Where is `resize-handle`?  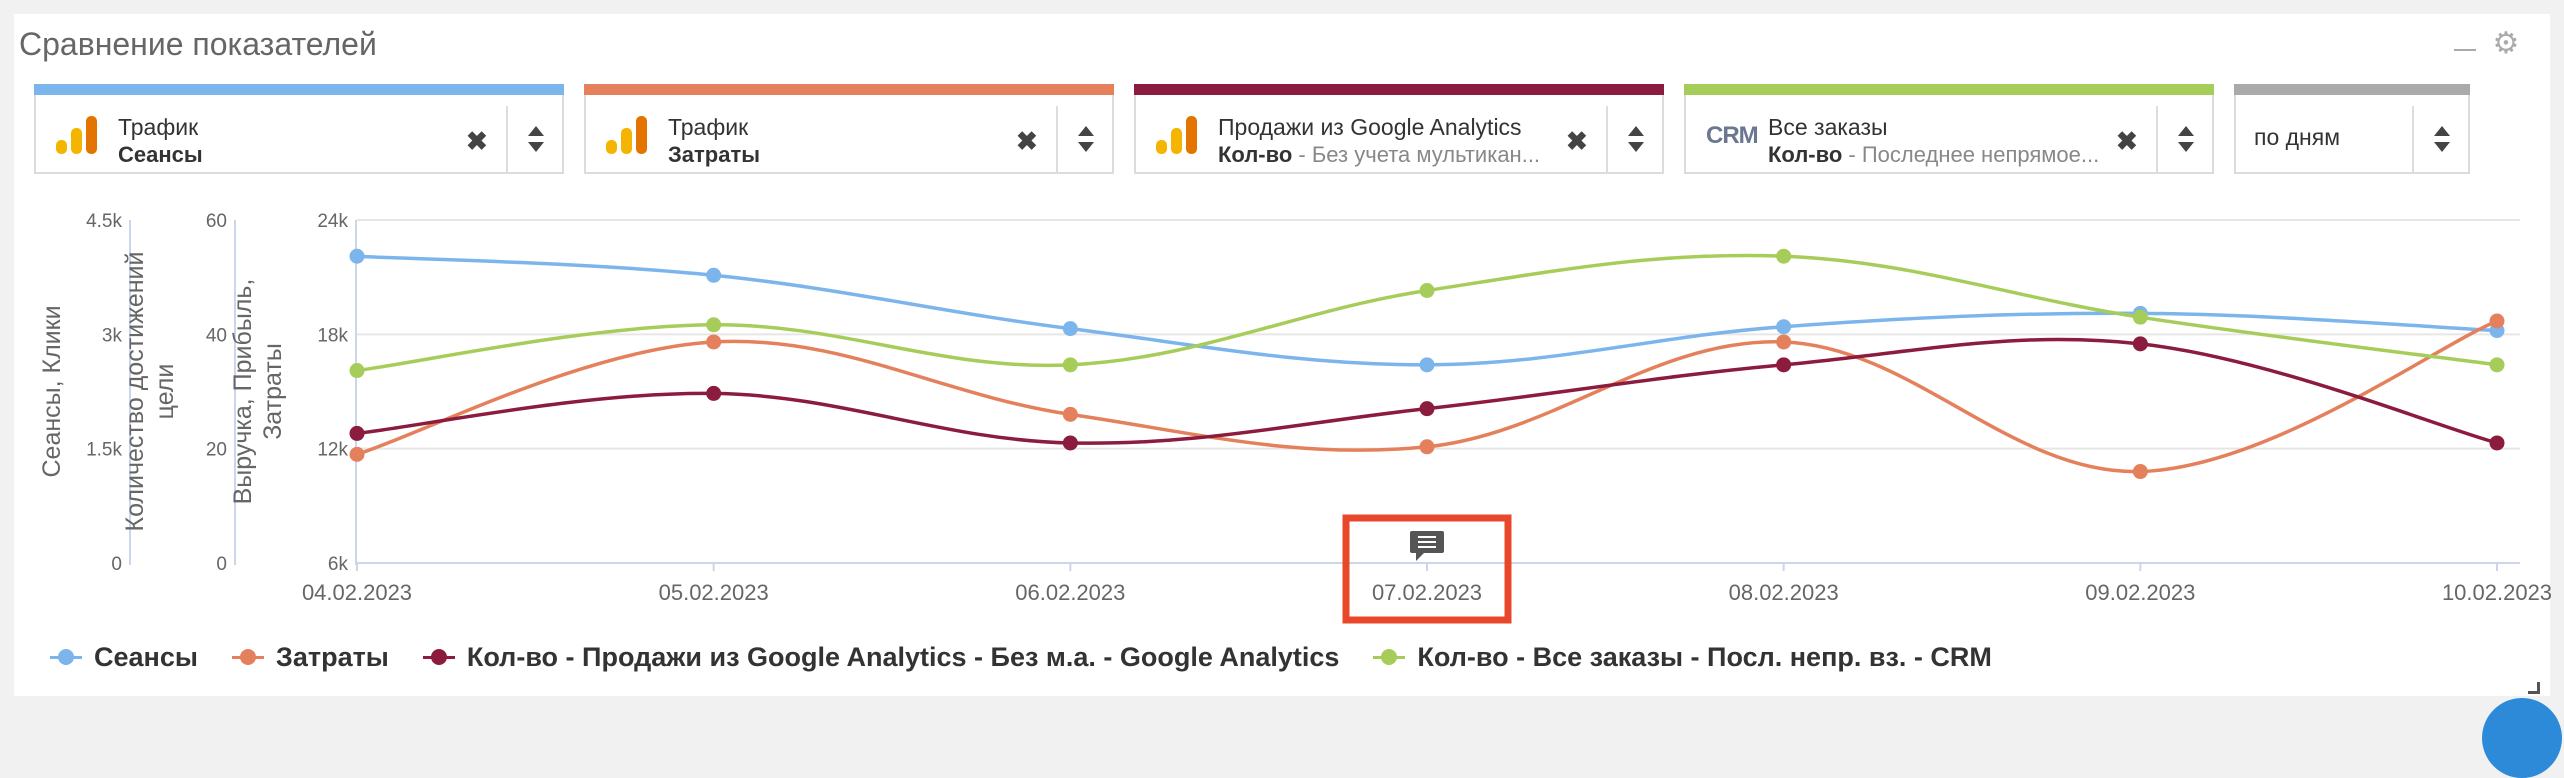 resize-handle is located at coordinates (2534, 688).